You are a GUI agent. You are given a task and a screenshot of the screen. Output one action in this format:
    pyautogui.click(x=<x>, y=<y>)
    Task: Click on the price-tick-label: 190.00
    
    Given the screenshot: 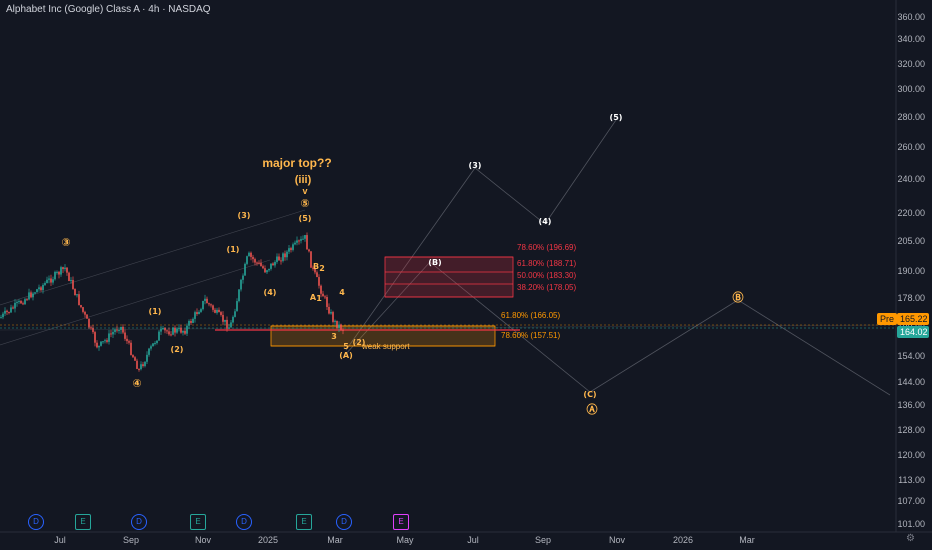 What is the action you would take?
    pyautogui.click(x=911, y=271)
    